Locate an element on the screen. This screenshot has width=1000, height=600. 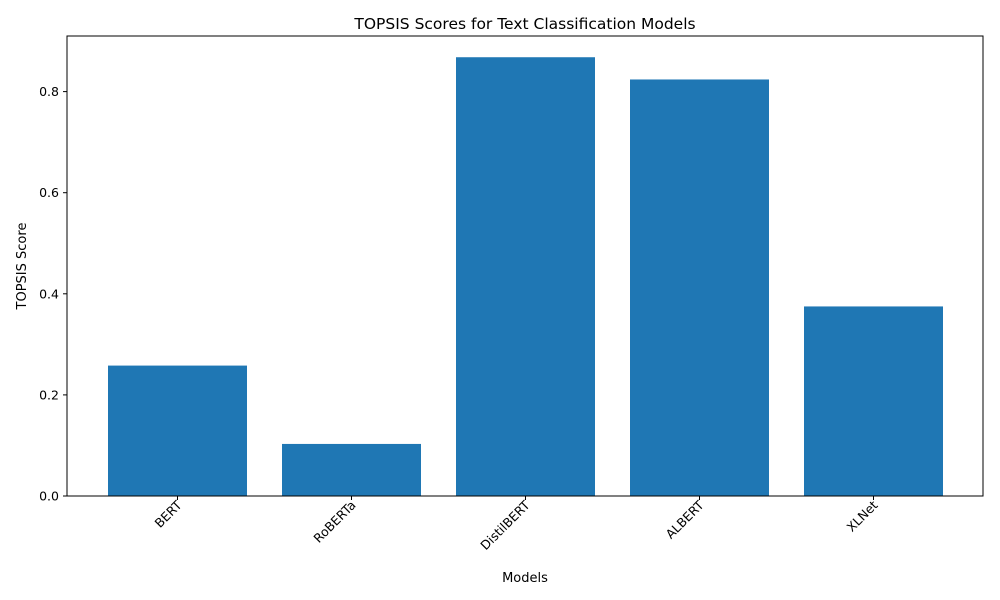
x-tick-label: DistilBERT is located at coordinates (505, 525).